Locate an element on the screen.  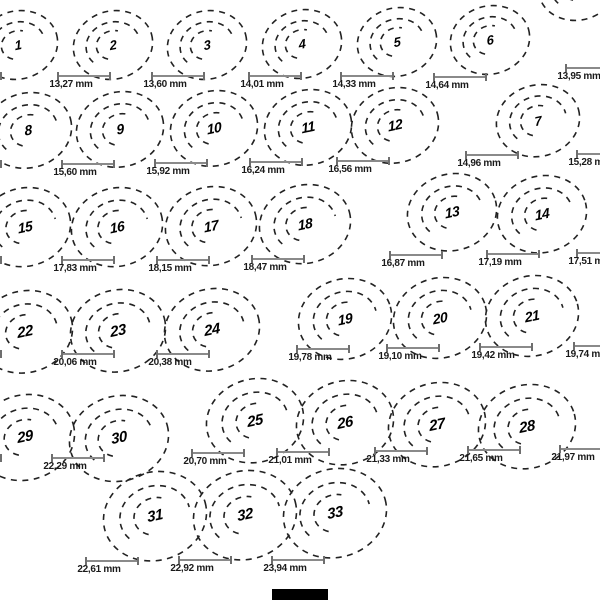
measure-label: 17,83 mm is located at coordinates (75, 268).